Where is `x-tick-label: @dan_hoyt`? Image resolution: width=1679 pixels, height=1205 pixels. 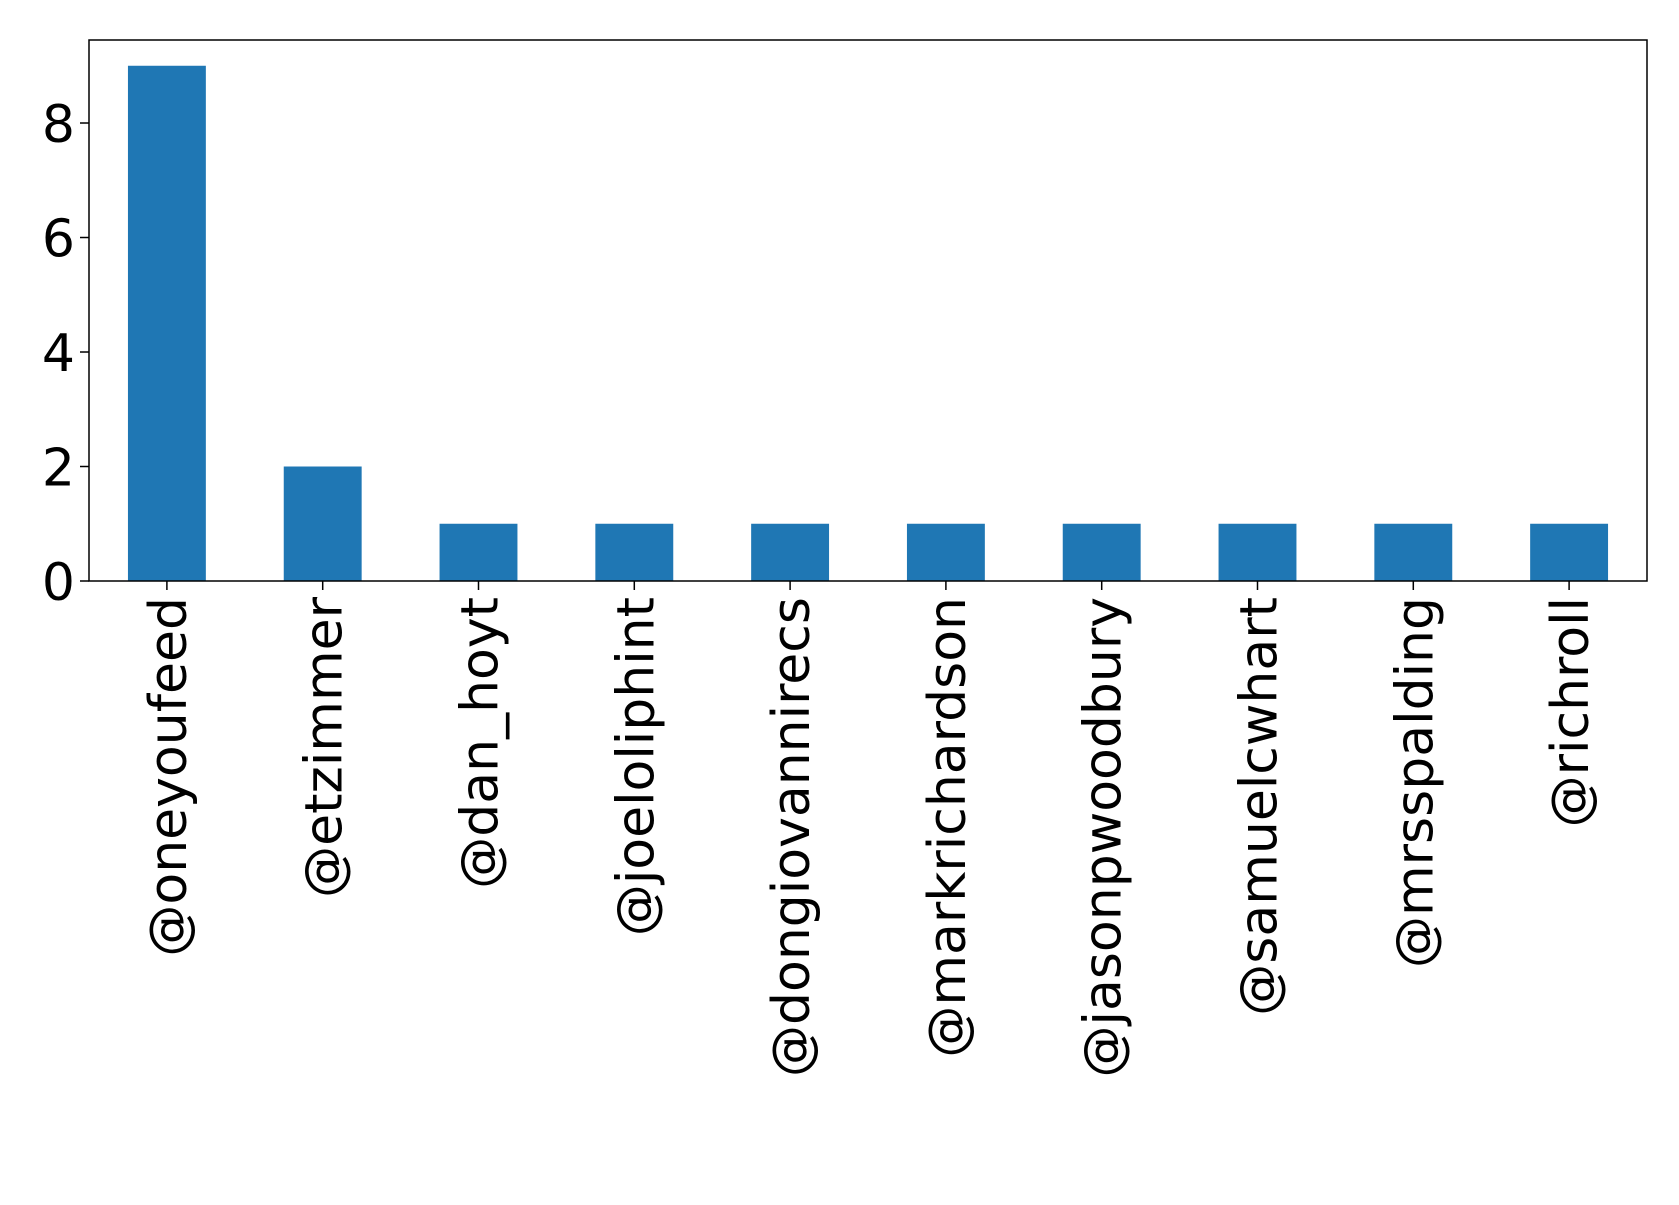
x-tick-label: @dan_hoyt is located at coordinates (481, 743).